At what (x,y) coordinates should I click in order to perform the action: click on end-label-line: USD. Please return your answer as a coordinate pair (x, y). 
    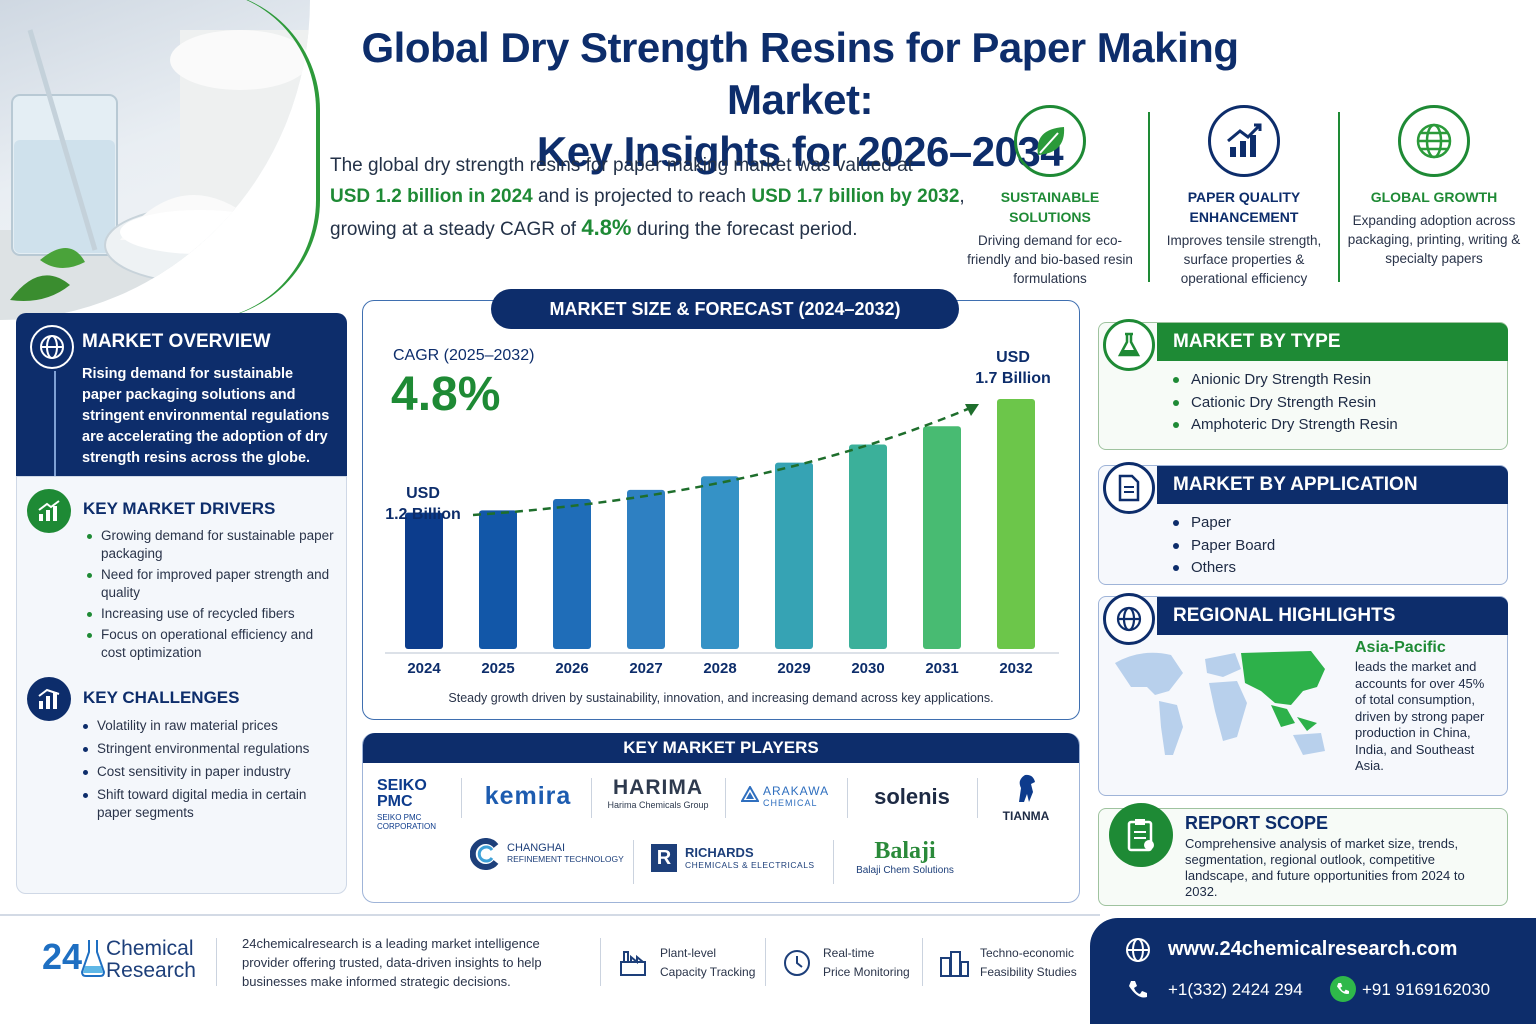
    Looking at the image, I should click on (1013, 357).